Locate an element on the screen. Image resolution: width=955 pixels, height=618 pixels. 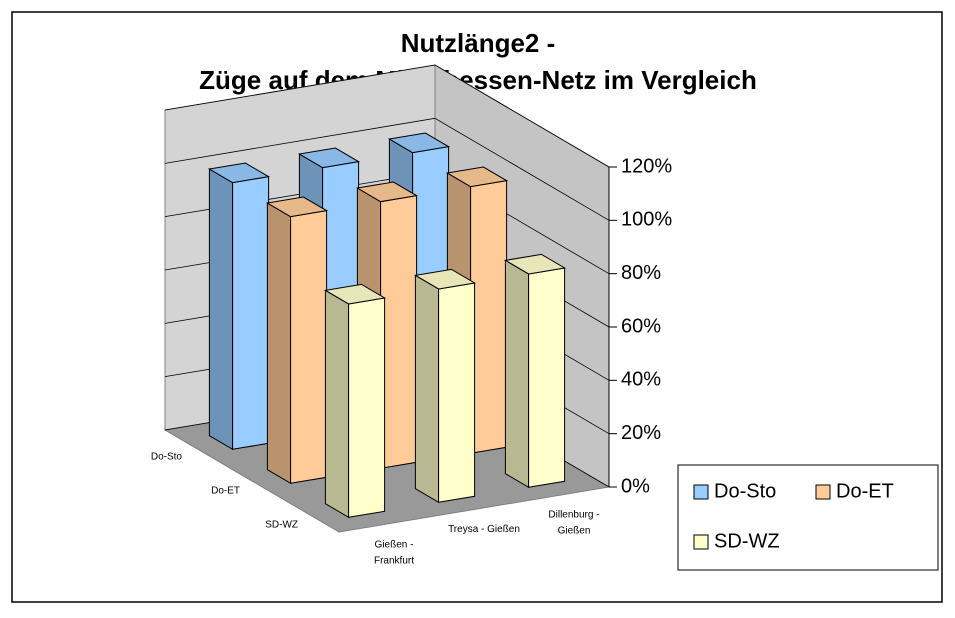
x-tick-label-line: Gießen - is located at coordinates (394, 544).